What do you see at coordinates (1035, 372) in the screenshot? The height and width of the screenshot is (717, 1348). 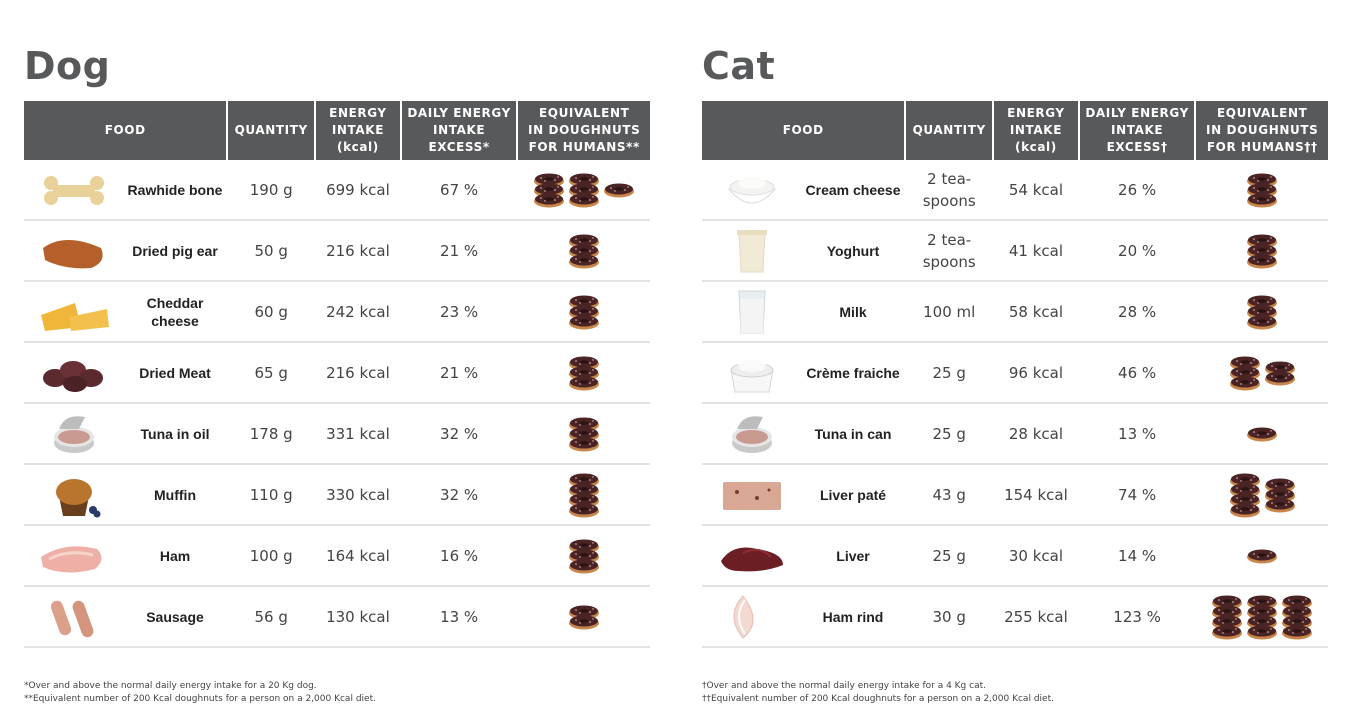 I see `energy-cell: 96 kcal` at bounding box center [1035, 372].